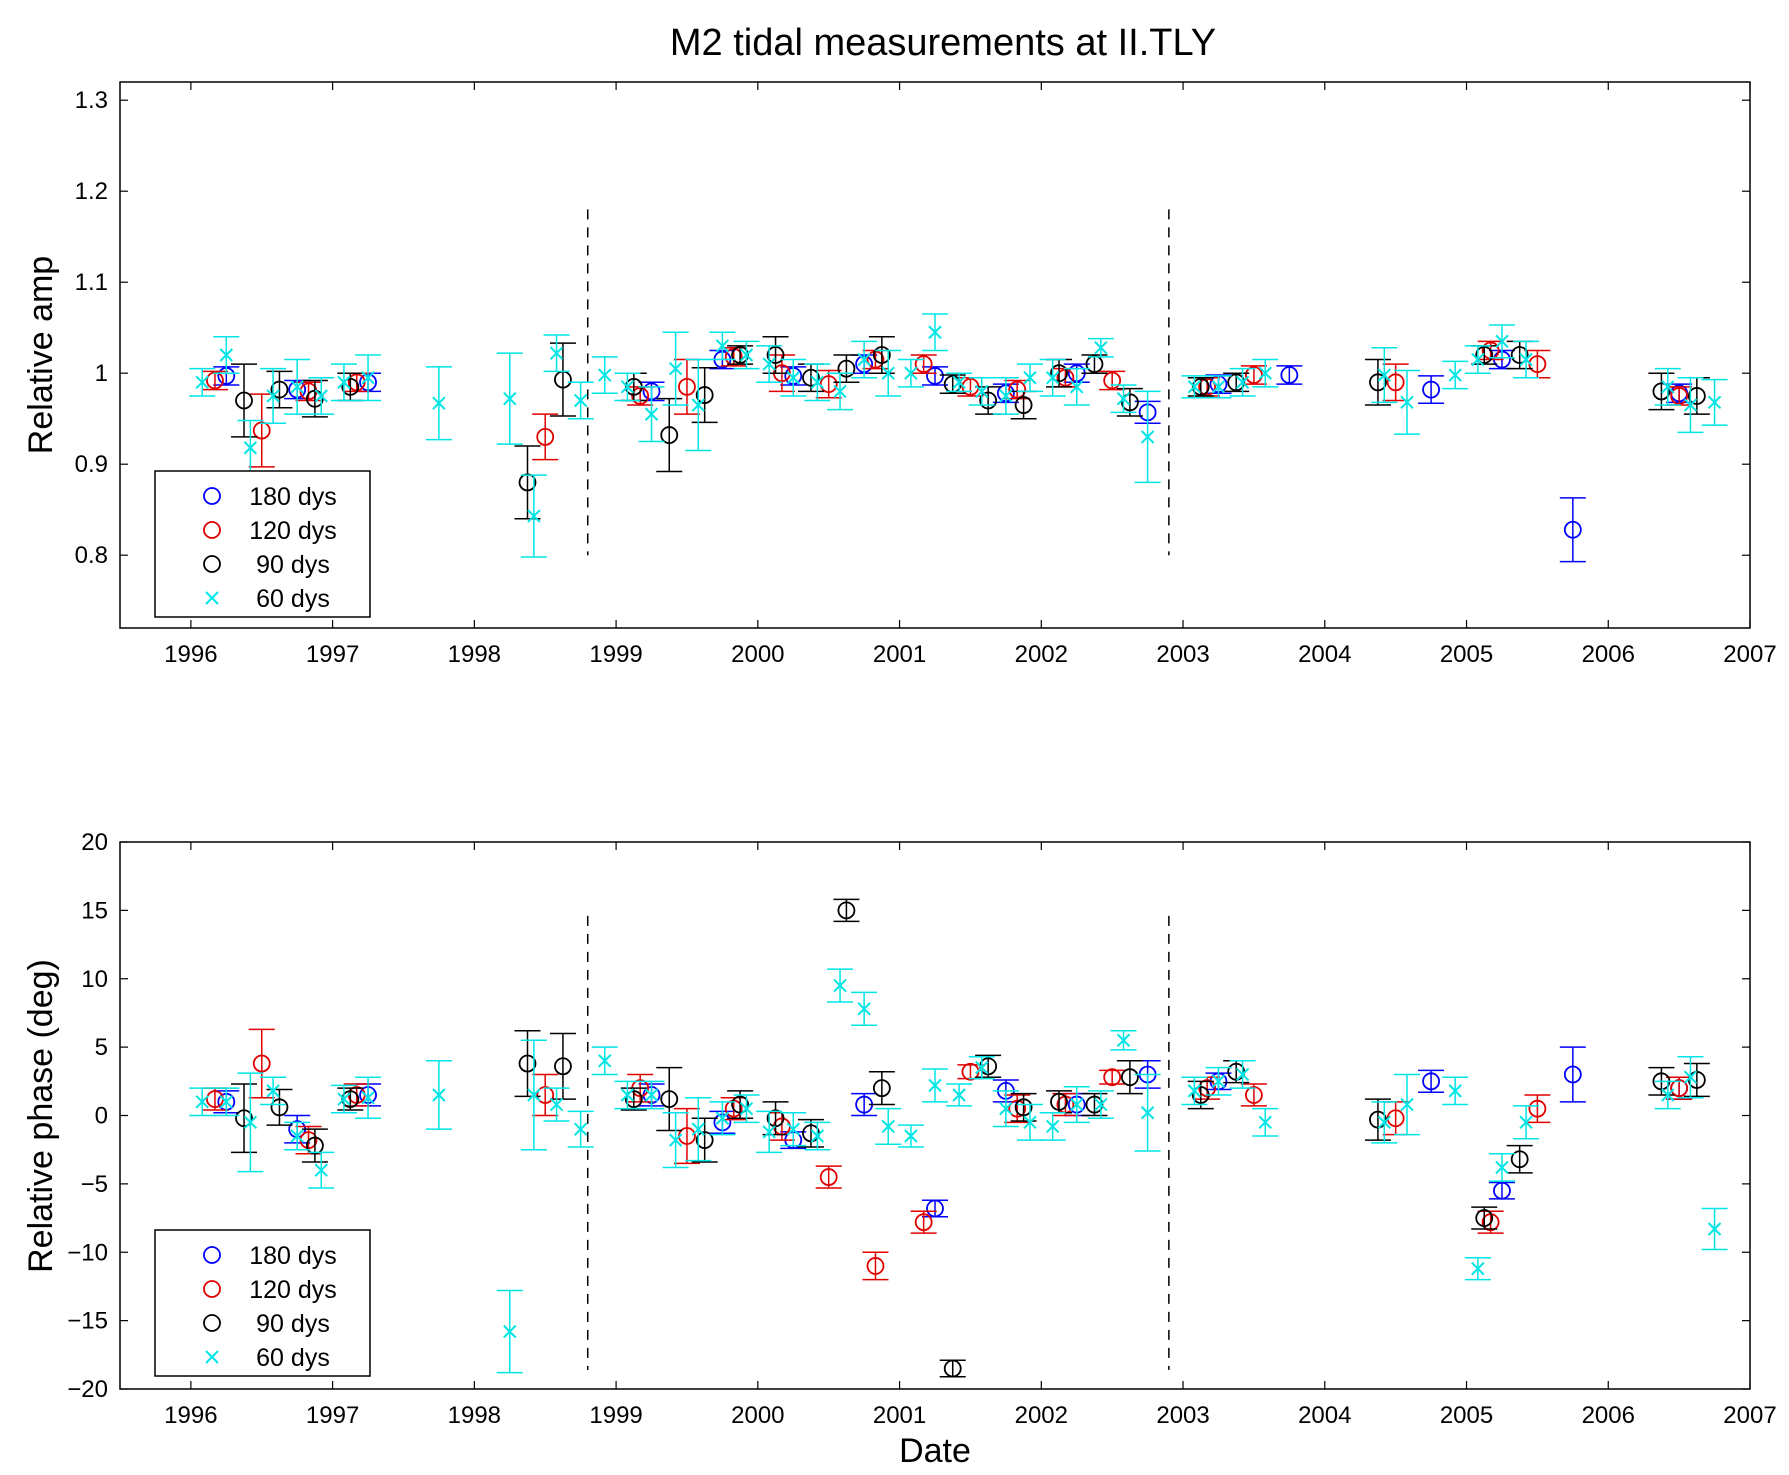 This screenshot has width=1789, height=1475. Describe the element at coordinates (101, 1047) in the screenshot. I see `phase-y-tick-label: 5` at that location.